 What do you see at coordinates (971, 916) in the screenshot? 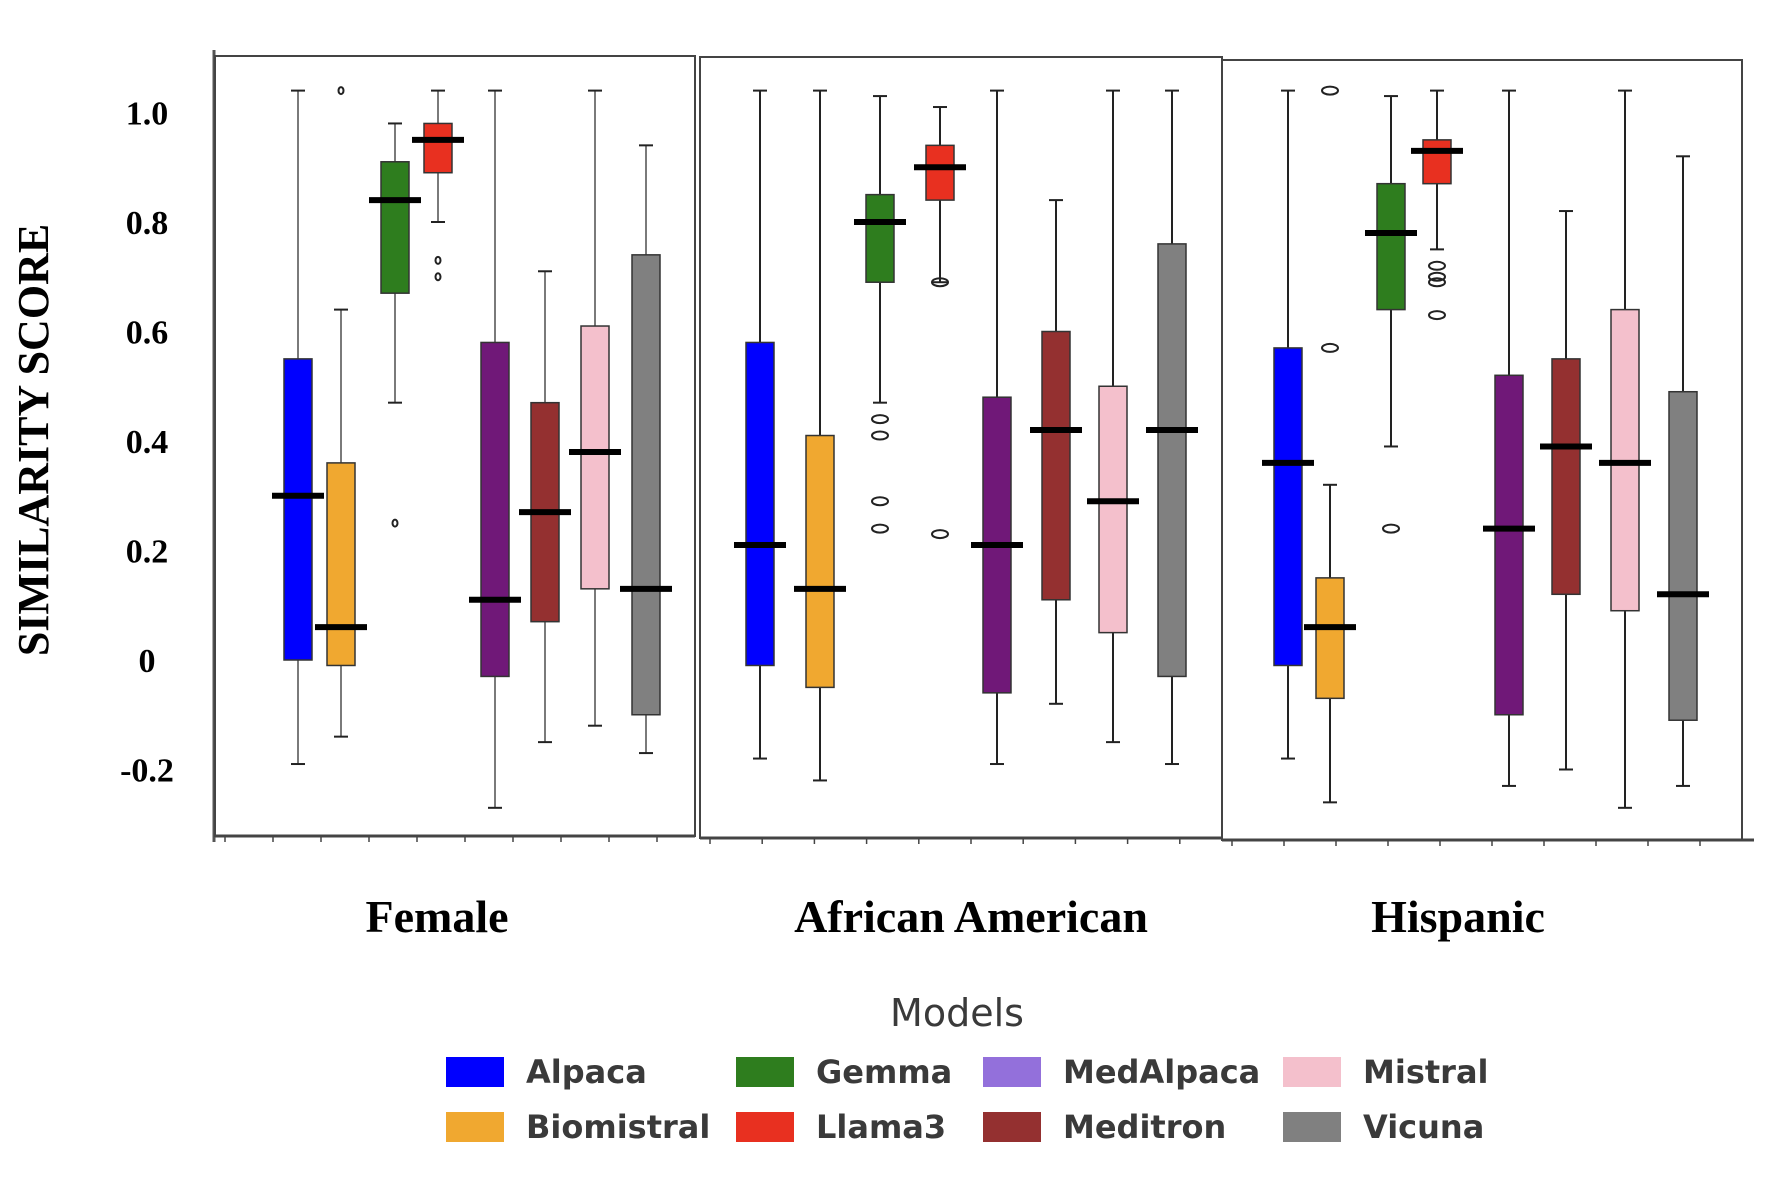
I see `group-label: African American` at bounding box center [971, 916].